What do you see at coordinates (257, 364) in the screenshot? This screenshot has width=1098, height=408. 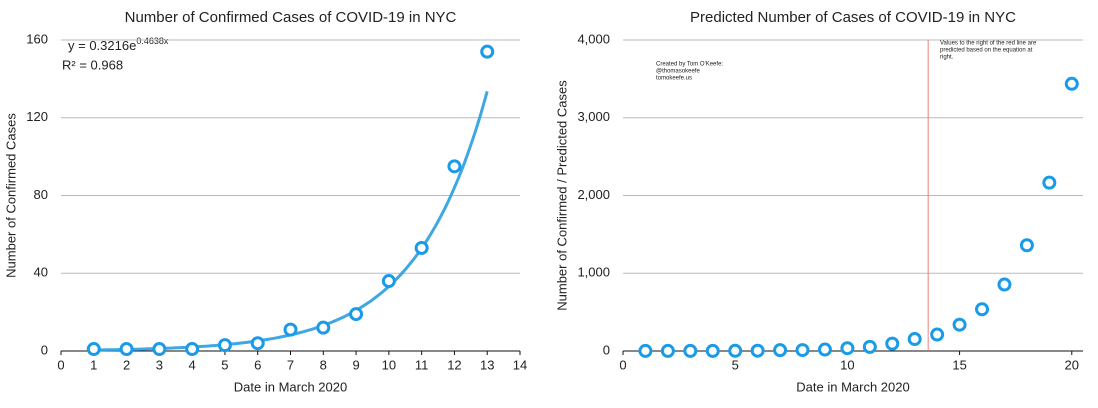 I see `x-tick-label: 6` at bounding box center [257, 364].